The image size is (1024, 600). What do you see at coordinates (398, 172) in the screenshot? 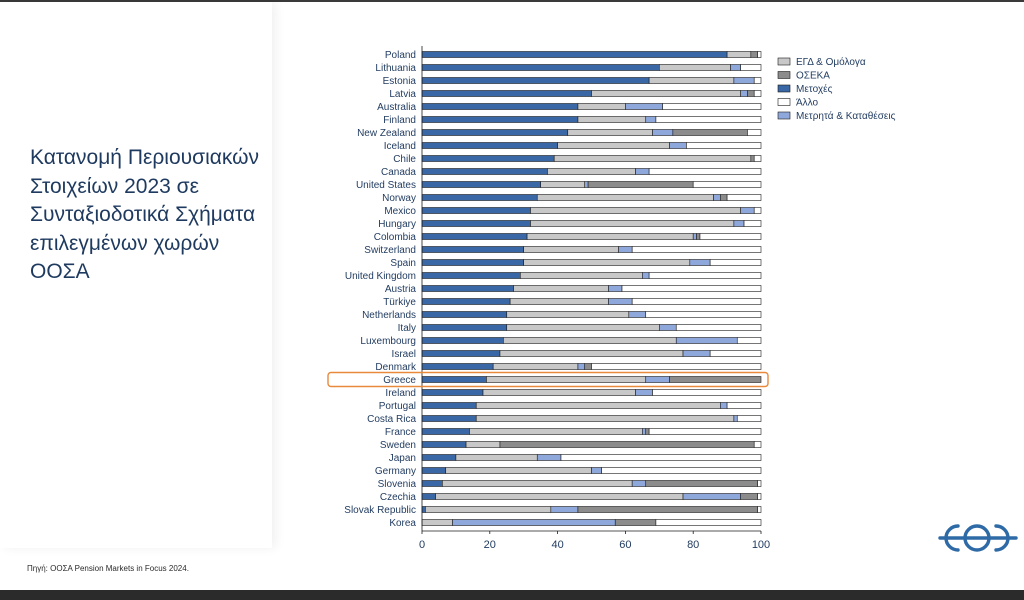
I see `category-label-canada: Canada` at bounding box center [398, 172].